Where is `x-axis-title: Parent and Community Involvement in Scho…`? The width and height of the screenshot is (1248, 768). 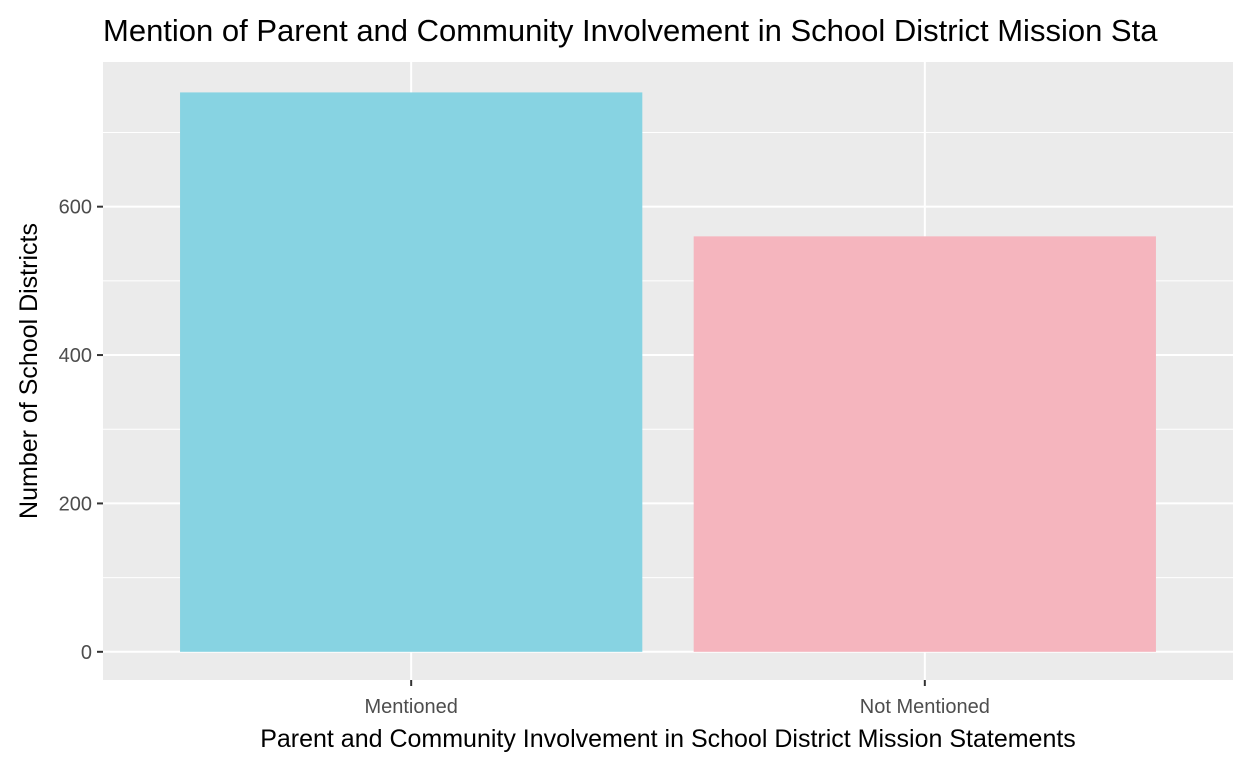 x-axis-title: Parent and Community Involvement in Scho… is located at coordinates (668, 739).